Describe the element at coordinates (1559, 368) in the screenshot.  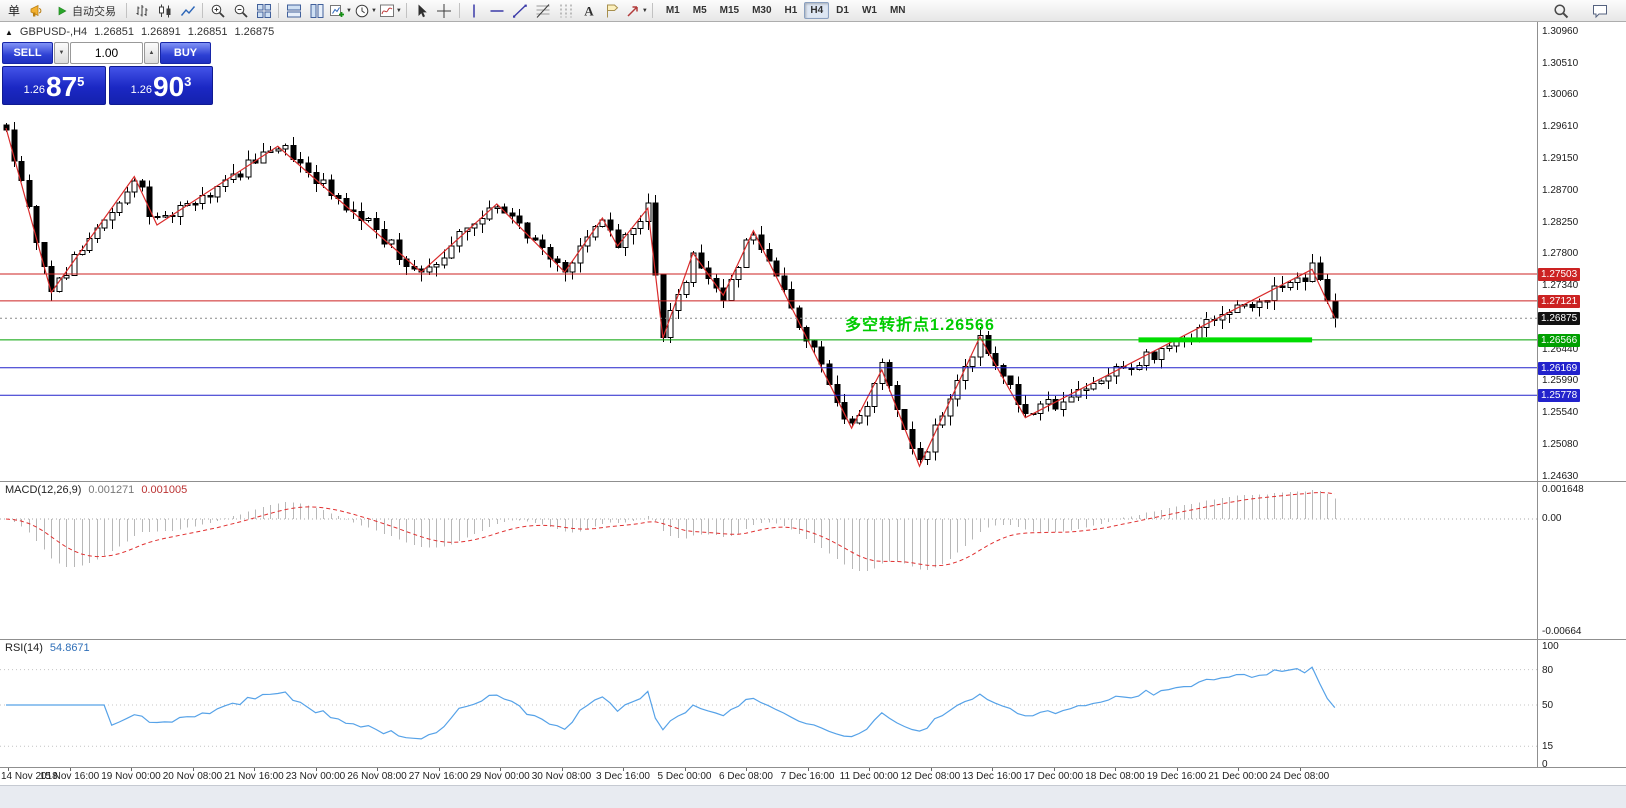
I see `price-line-badge: 1.26169` at that location.